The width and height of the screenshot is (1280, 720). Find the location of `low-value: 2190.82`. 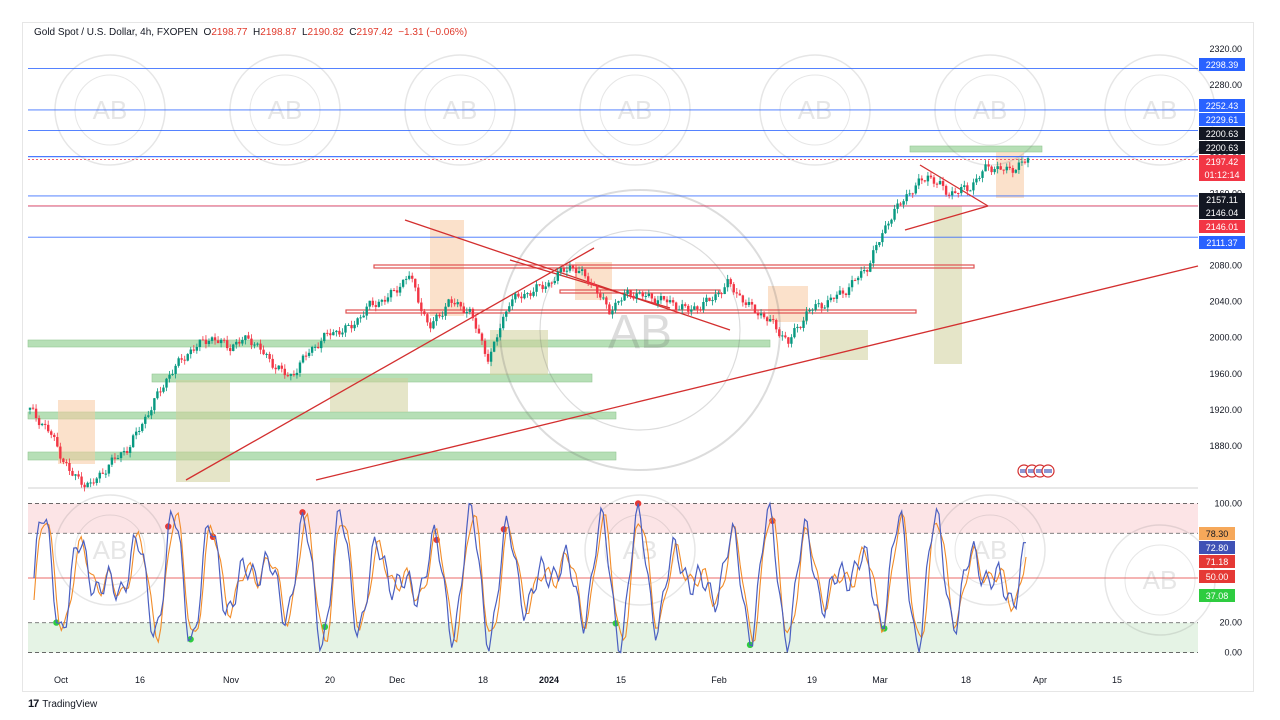

low-value: 2190.82 is located at coordinates (325, 32).